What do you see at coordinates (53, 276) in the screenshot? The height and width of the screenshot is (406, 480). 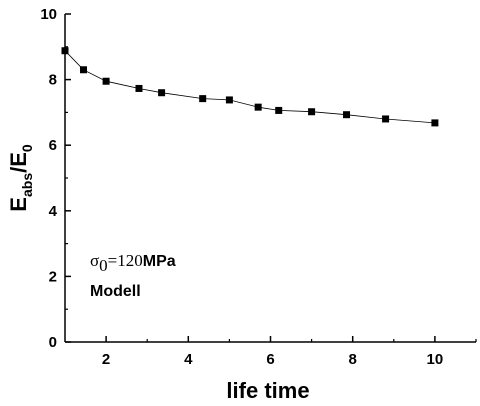 I see `y-tick-label: 2` at bounding box center [53, 276].